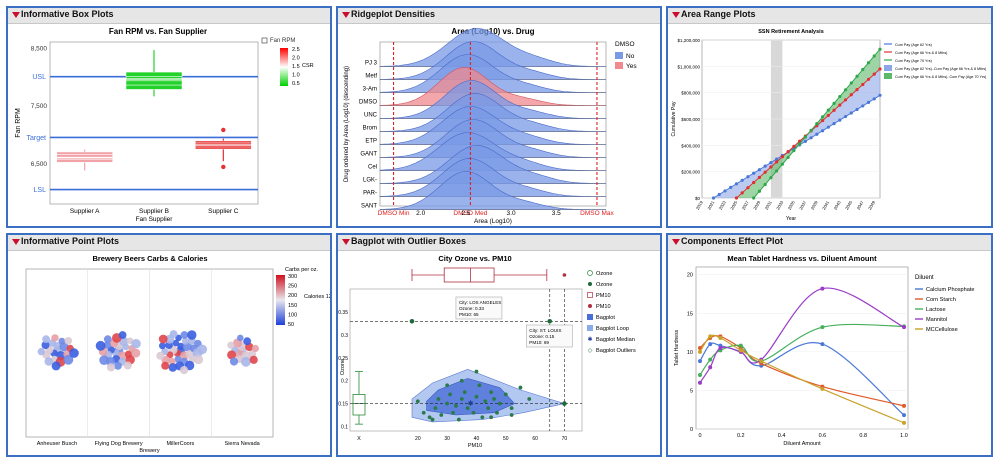 Image resolution: width=999 pixels, height=462 pixels. Describe the element at coordinates (317, 297) in the screenshot. I see `legend-label: Calories 12 oz` at that location.